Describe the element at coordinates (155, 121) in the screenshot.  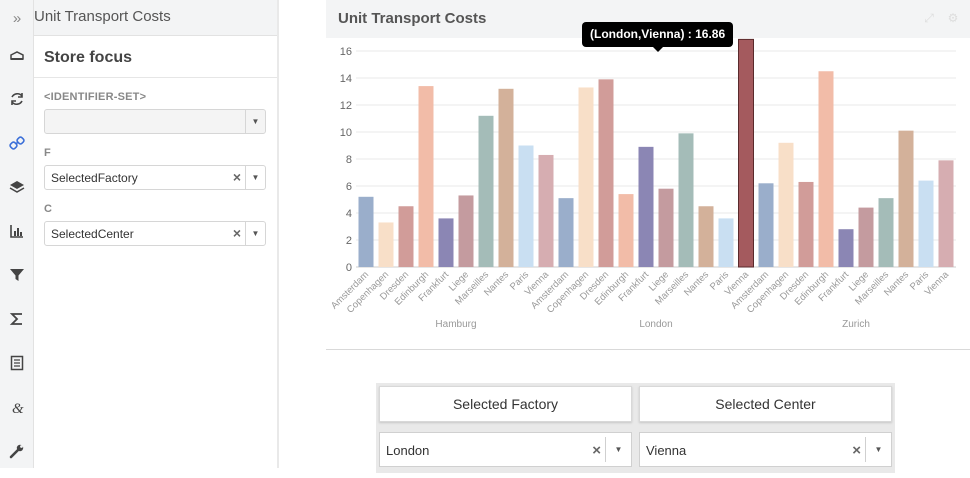
I see `identifier-set-select: ▼` at that location.